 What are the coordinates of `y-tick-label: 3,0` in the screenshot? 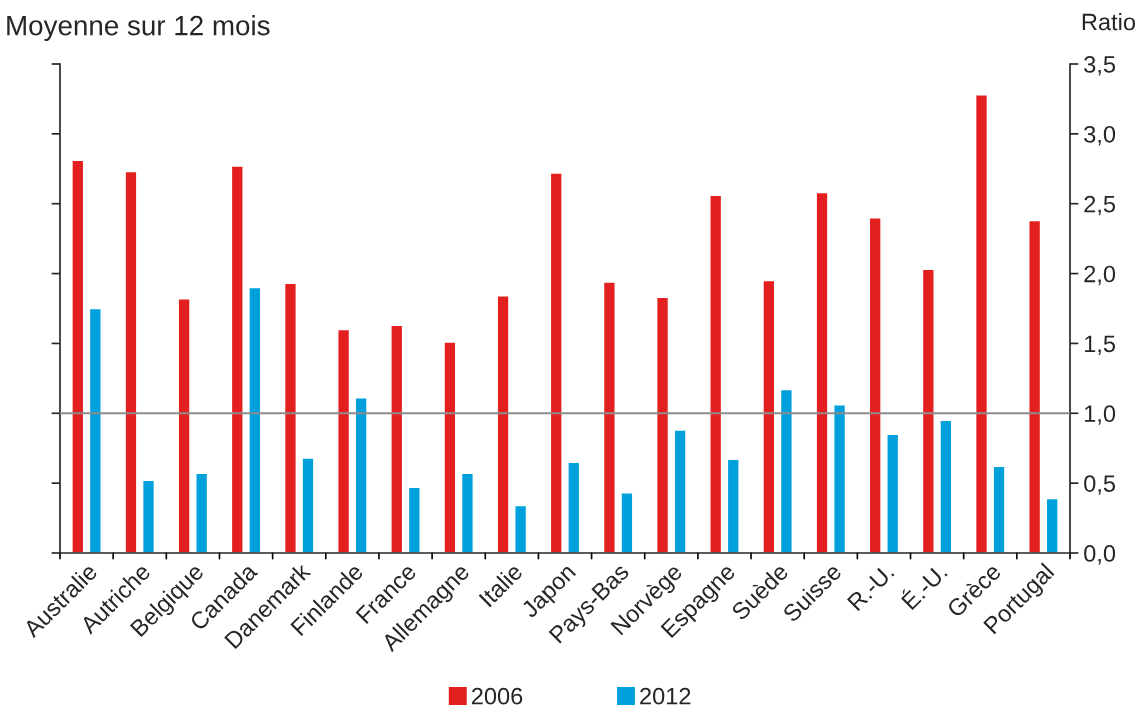 It's located at (1100, 135).